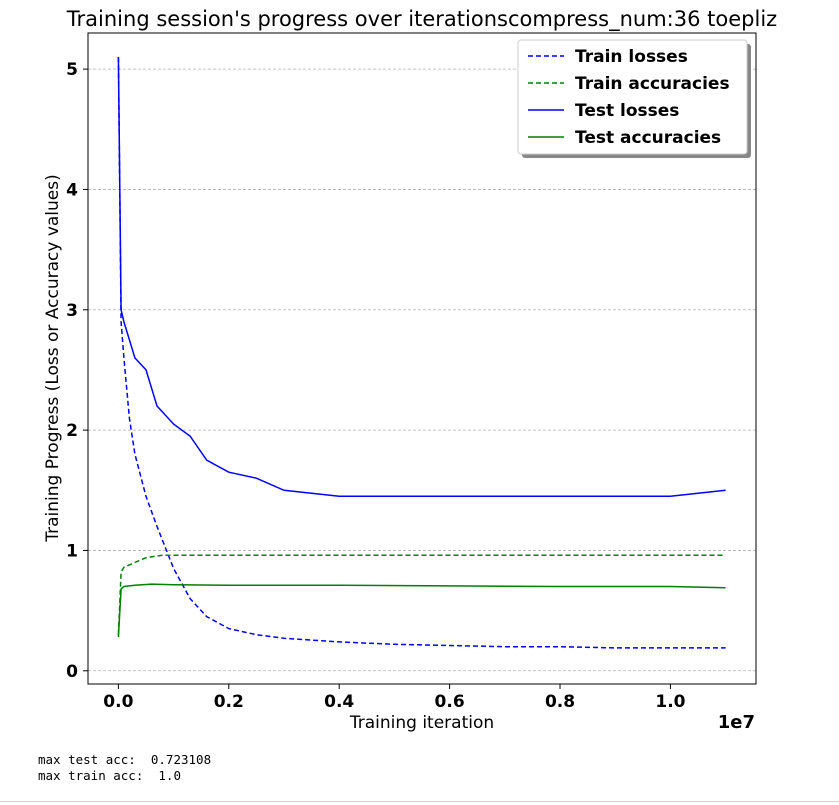 This screenshot has height=805, width=839. What do you see at coordinates (631, 57) in the screenshot?
I see `legend-label: Train losses` at bounding box center [631, 57].